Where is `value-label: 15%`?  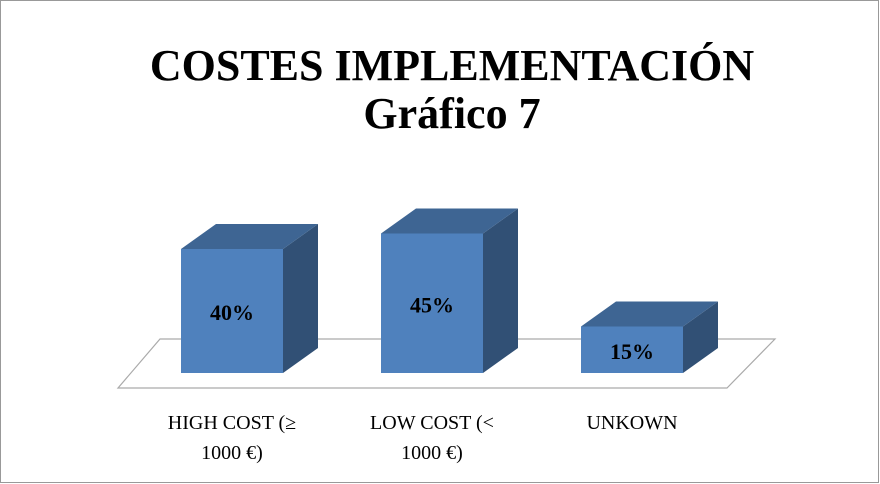 value-label: 15% is located at coordinates (632, 351).